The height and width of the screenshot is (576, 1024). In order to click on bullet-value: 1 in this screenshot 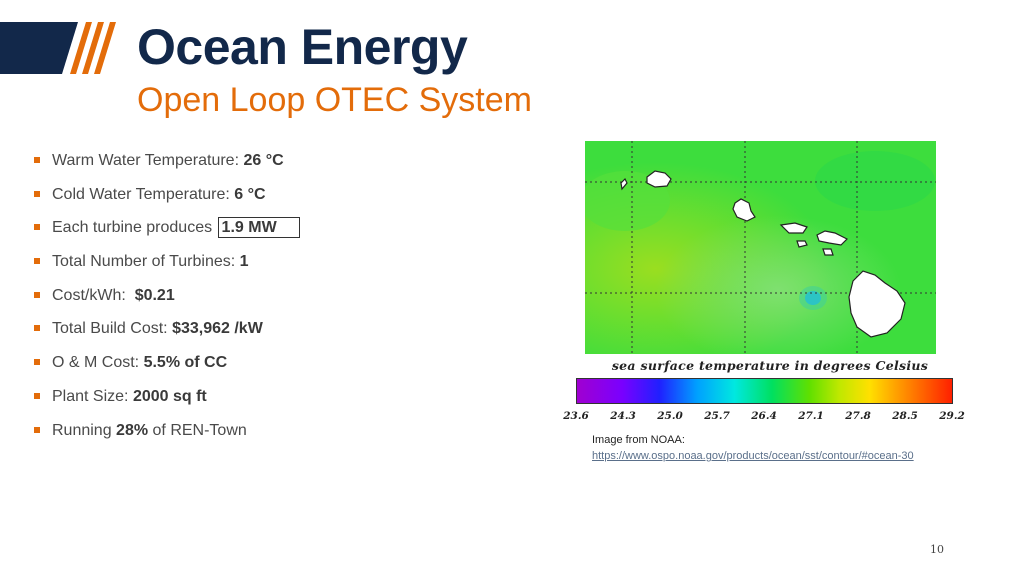, I will do `click(244, 262)`.